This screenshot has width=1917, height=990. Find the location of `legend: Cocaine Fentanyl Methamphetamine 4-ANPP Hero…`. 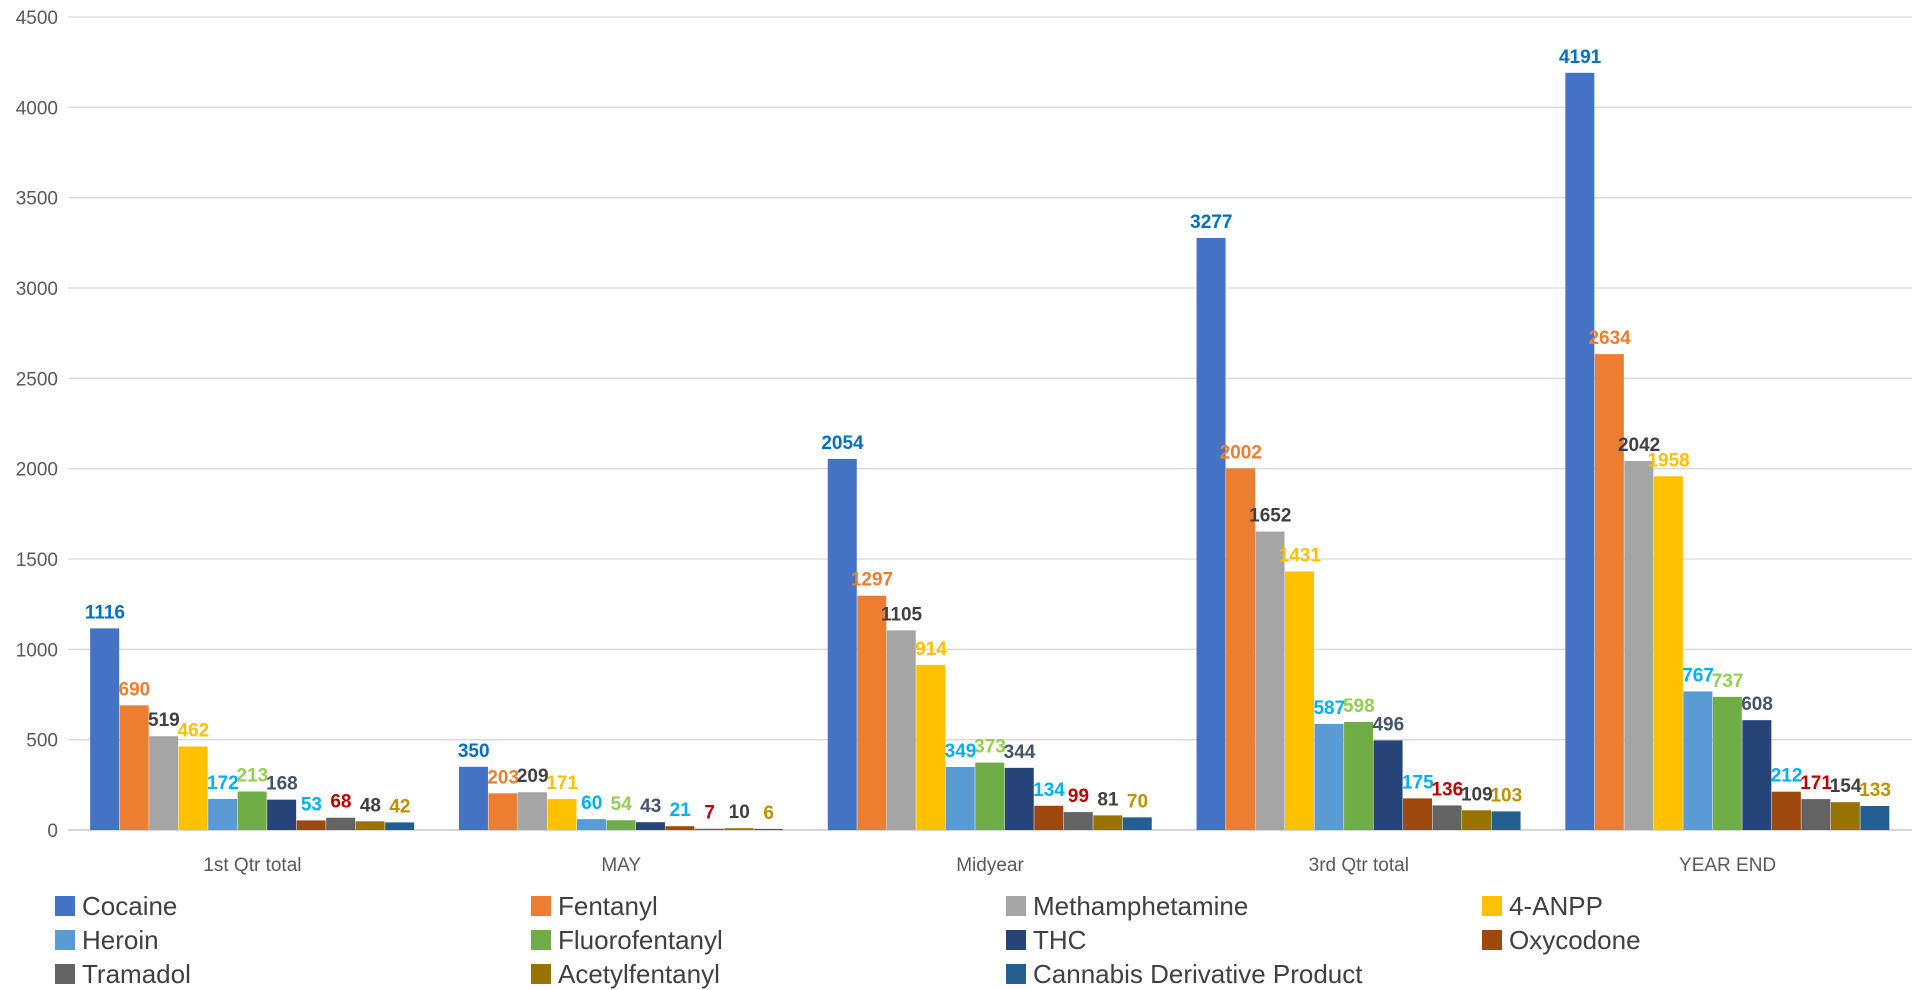

legend: Cocaine Fentanyl Methamphetamine 4-ANPP Hero… is located at coordinates (848, 940).